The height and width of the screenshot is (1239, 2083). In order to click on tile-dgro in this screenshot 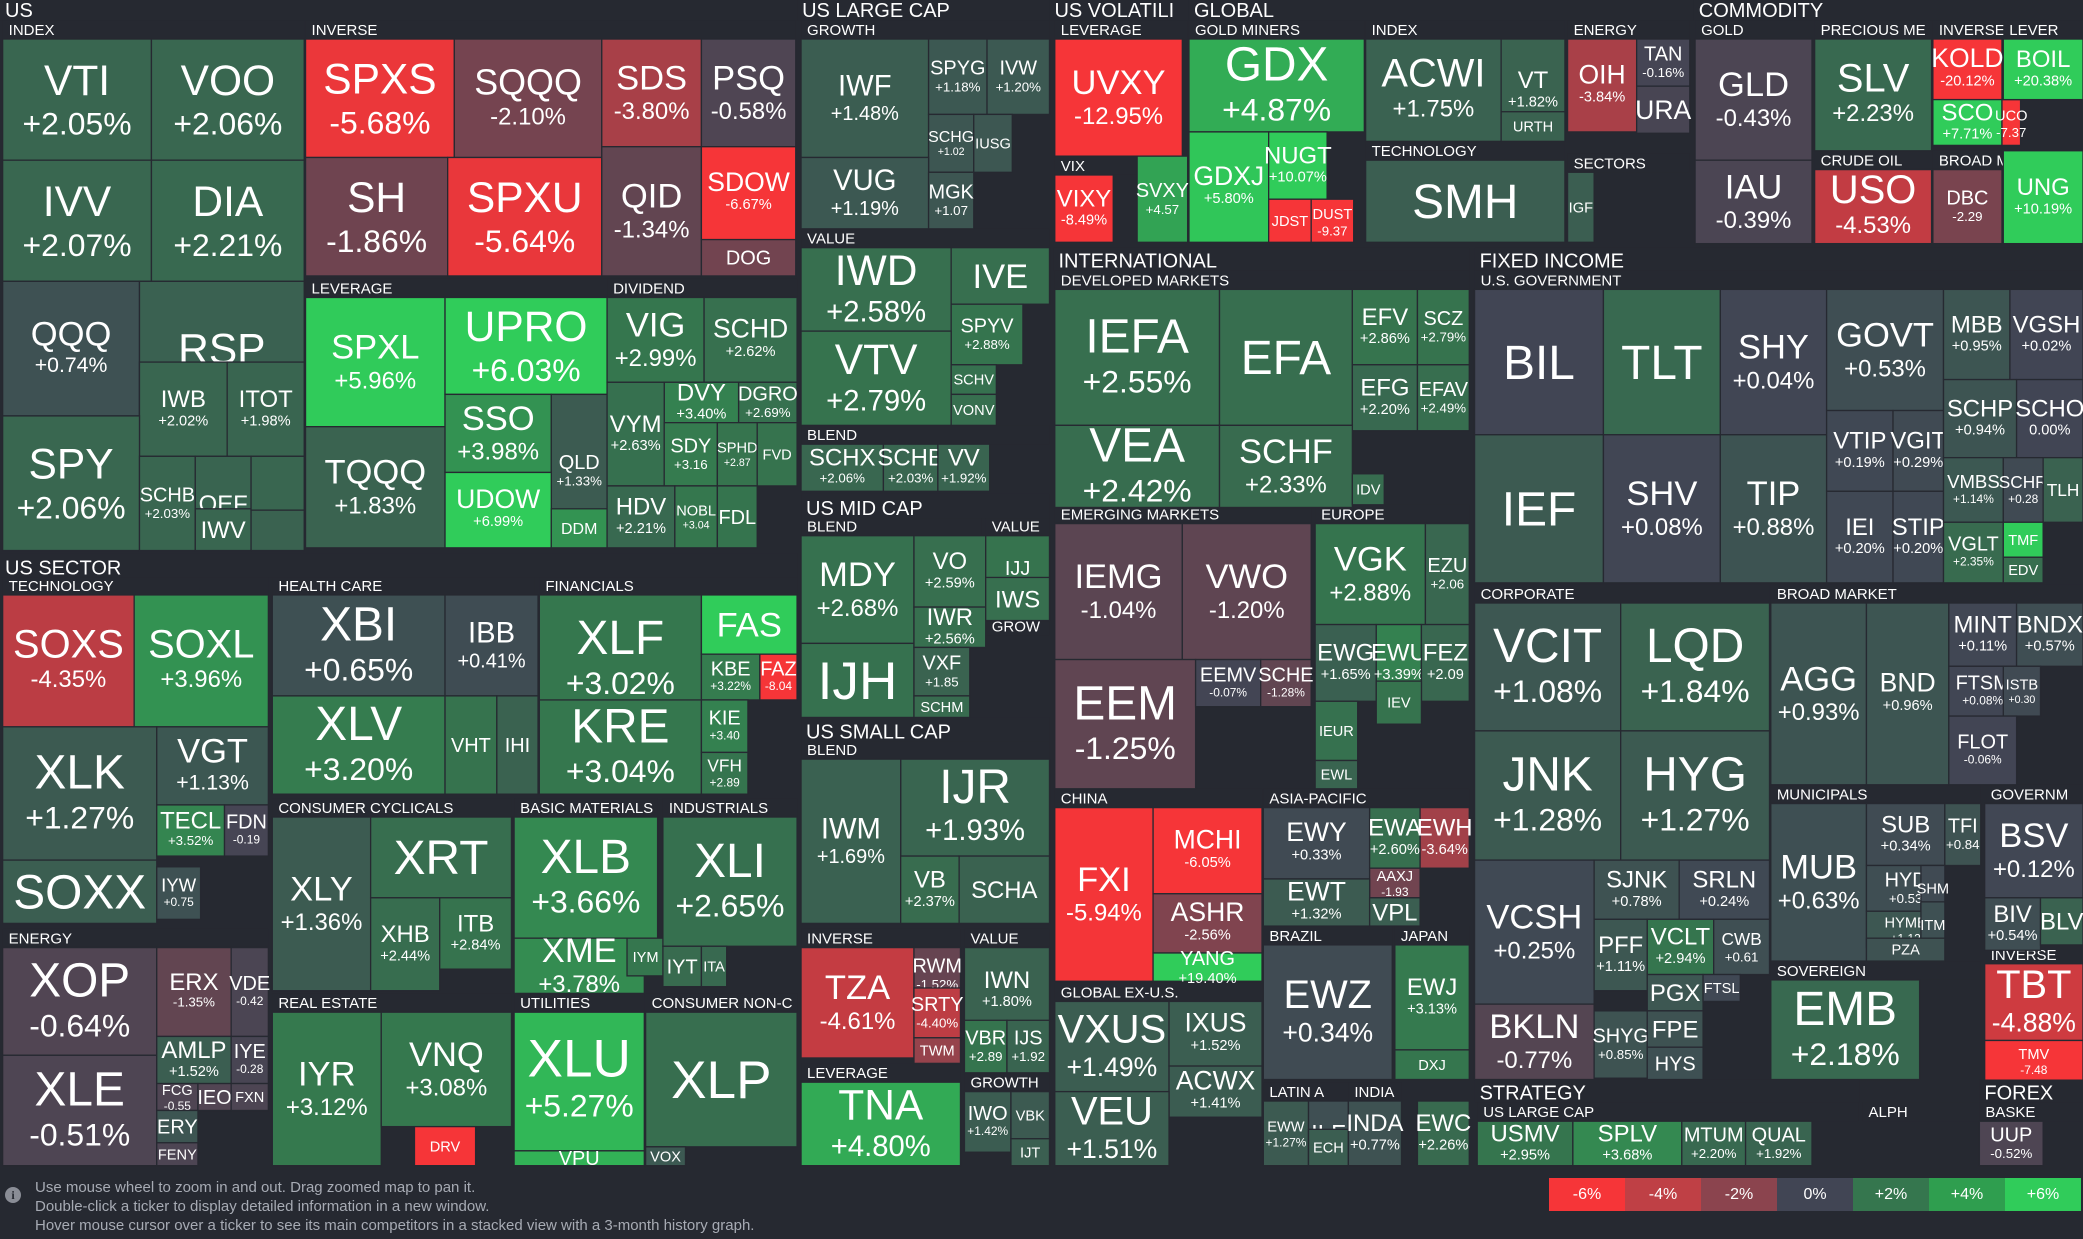, I will do `click(767, 402)`.